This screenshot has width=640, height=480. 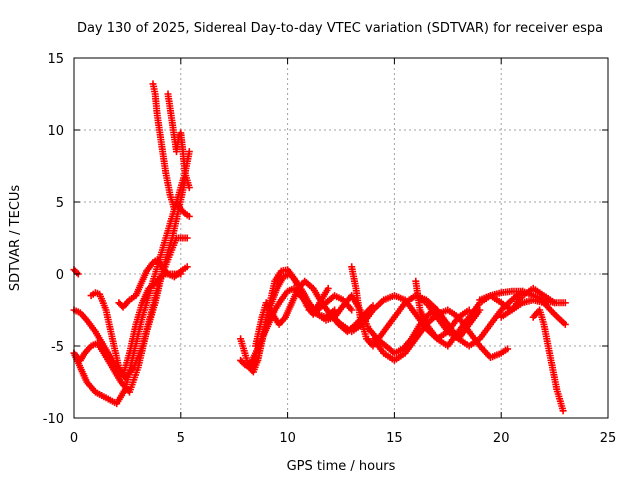 What do you see at coordinates (287, 438) in the screenshot?
I see `x-tick-label: 10` at bounding box center [287, 438].